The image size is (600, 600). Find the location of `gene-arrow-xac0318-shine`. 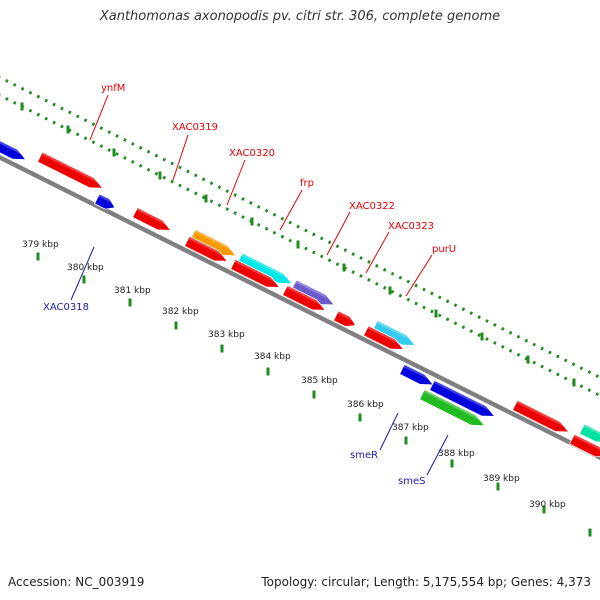

gene-arrow-xac0318-shine is located at coordinates (105, 198).